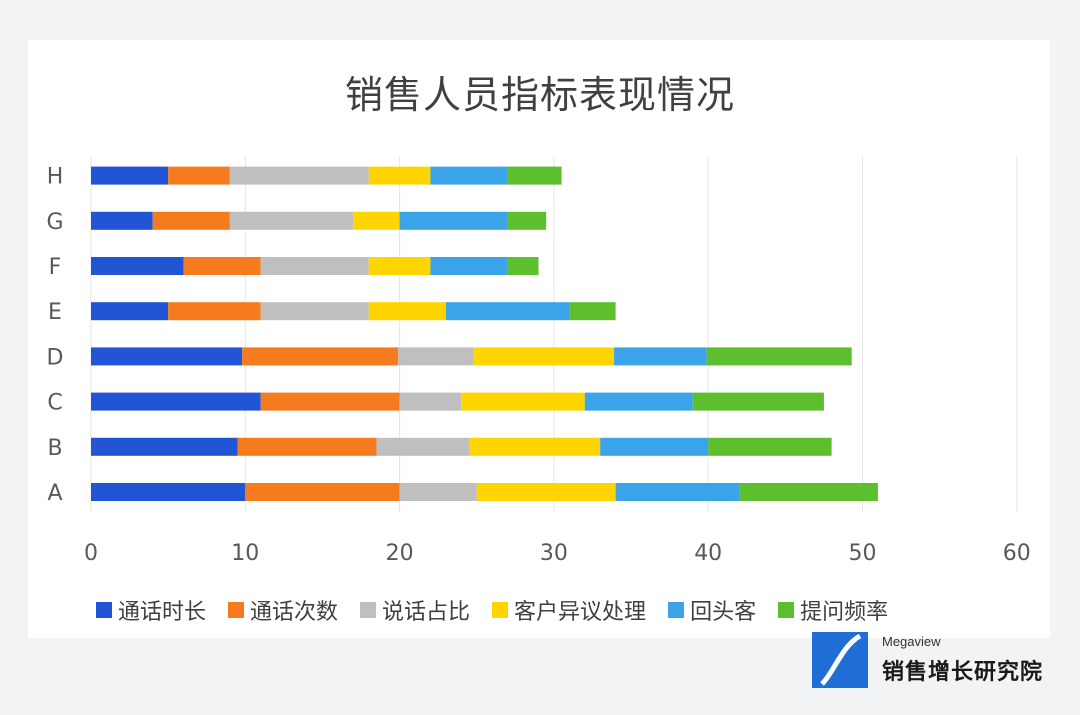 The width and height of the screenshot is (1080, 715). What do you see at coordinates (294, 612) in the screenshot?
I see `legend-label: 通话次数` at bounding box center [294, 612].